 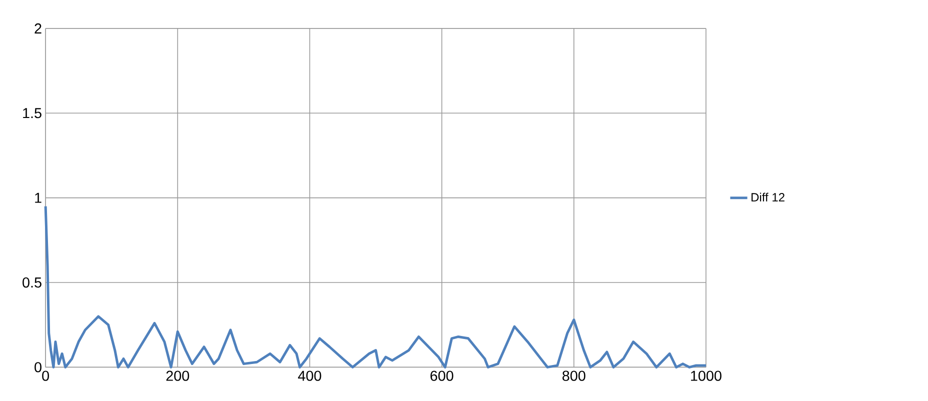 I want to click on x-tick-label: 1000, so click(x=706, y=375).